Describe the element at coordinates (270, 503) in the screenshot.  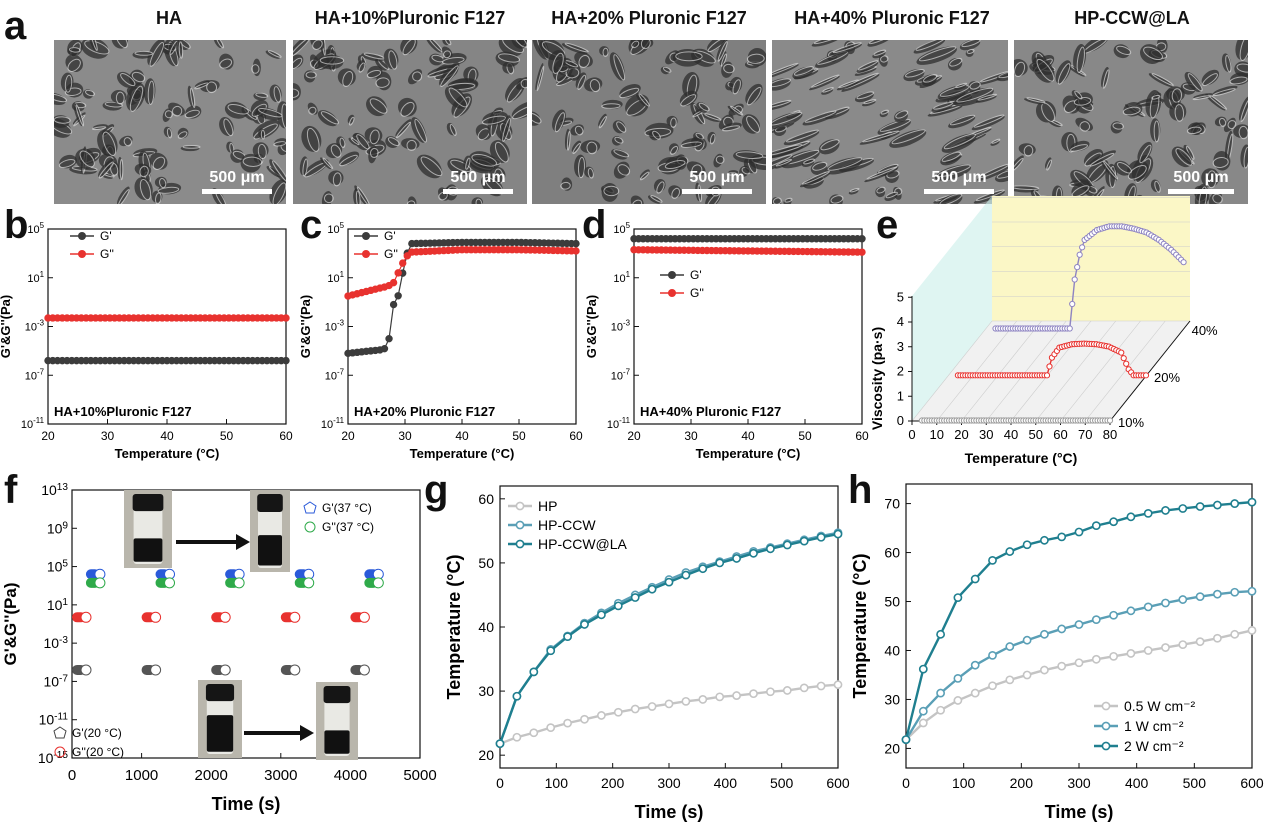
I see `vial-cap` at that location.